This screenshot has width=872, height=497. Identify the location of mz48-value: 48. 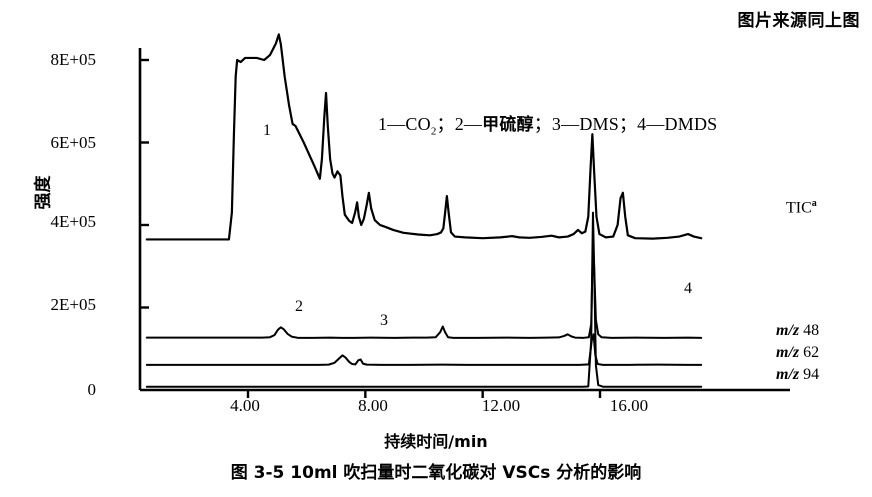
(811, 330).